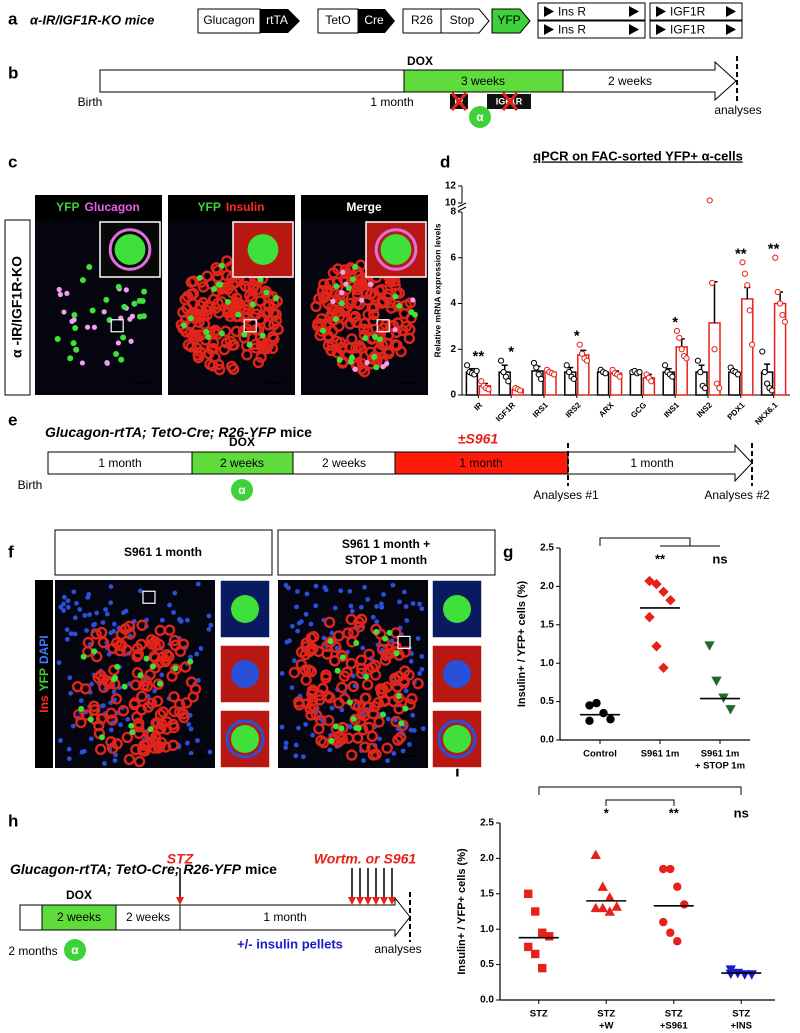 The width and height of the screenshot is (800, 1033). Describe the element at coordinates (487, 858) in the screenshot. I see `y-tick-label: 2.0` at that location.